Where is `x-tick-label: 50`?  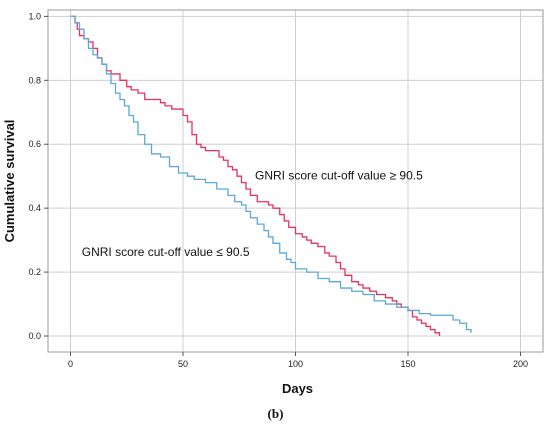 x-tick-label: 50 is located at coordinates (183, 364).